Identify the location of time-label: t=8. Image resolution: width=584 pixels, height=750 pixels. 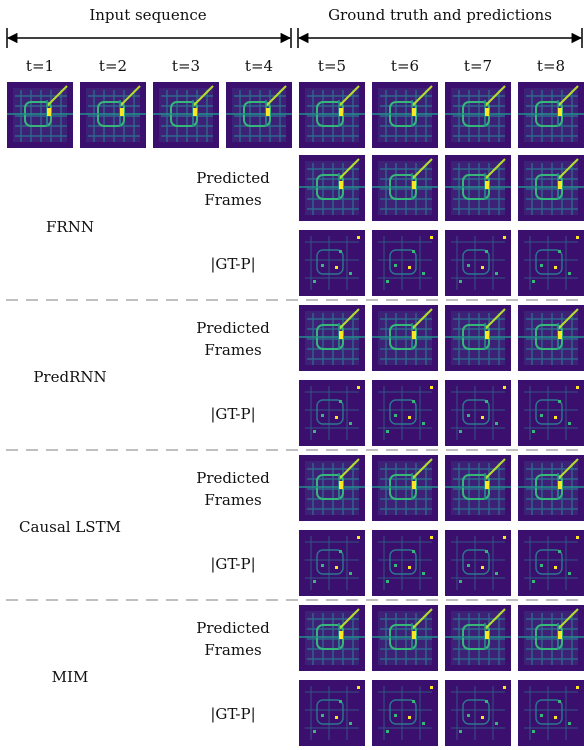
(551, 66).